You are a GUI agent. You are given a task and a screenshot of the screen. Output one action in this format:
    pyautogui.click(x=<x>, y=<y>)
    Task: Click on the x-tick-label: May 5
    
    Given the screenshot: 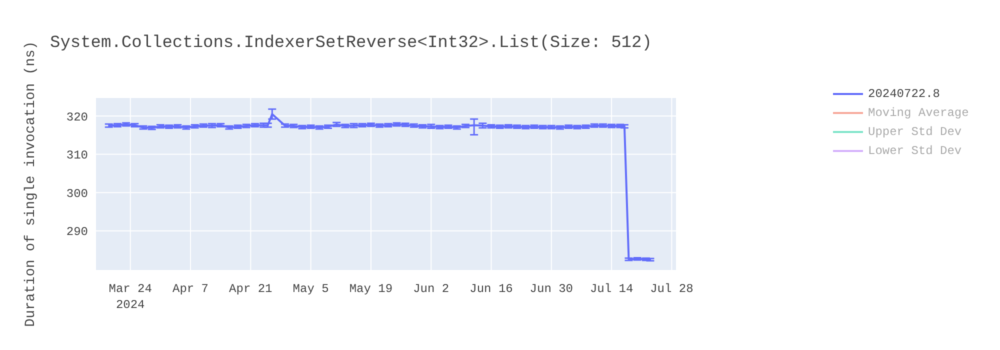 What is the action you would take?
    pyautogui.click(x=310, y=289)
    